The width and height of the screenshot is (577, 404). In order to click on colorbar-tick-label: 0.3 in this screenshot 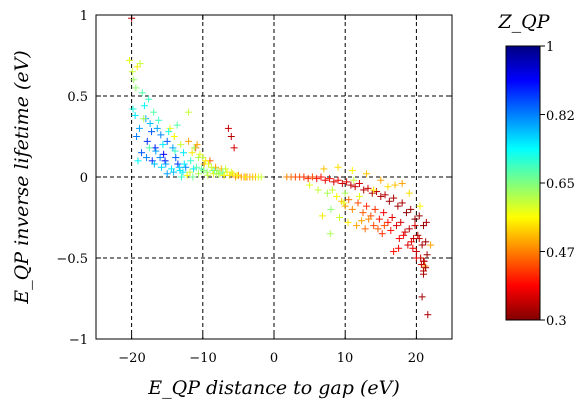, I will do `click(556, 321)`.